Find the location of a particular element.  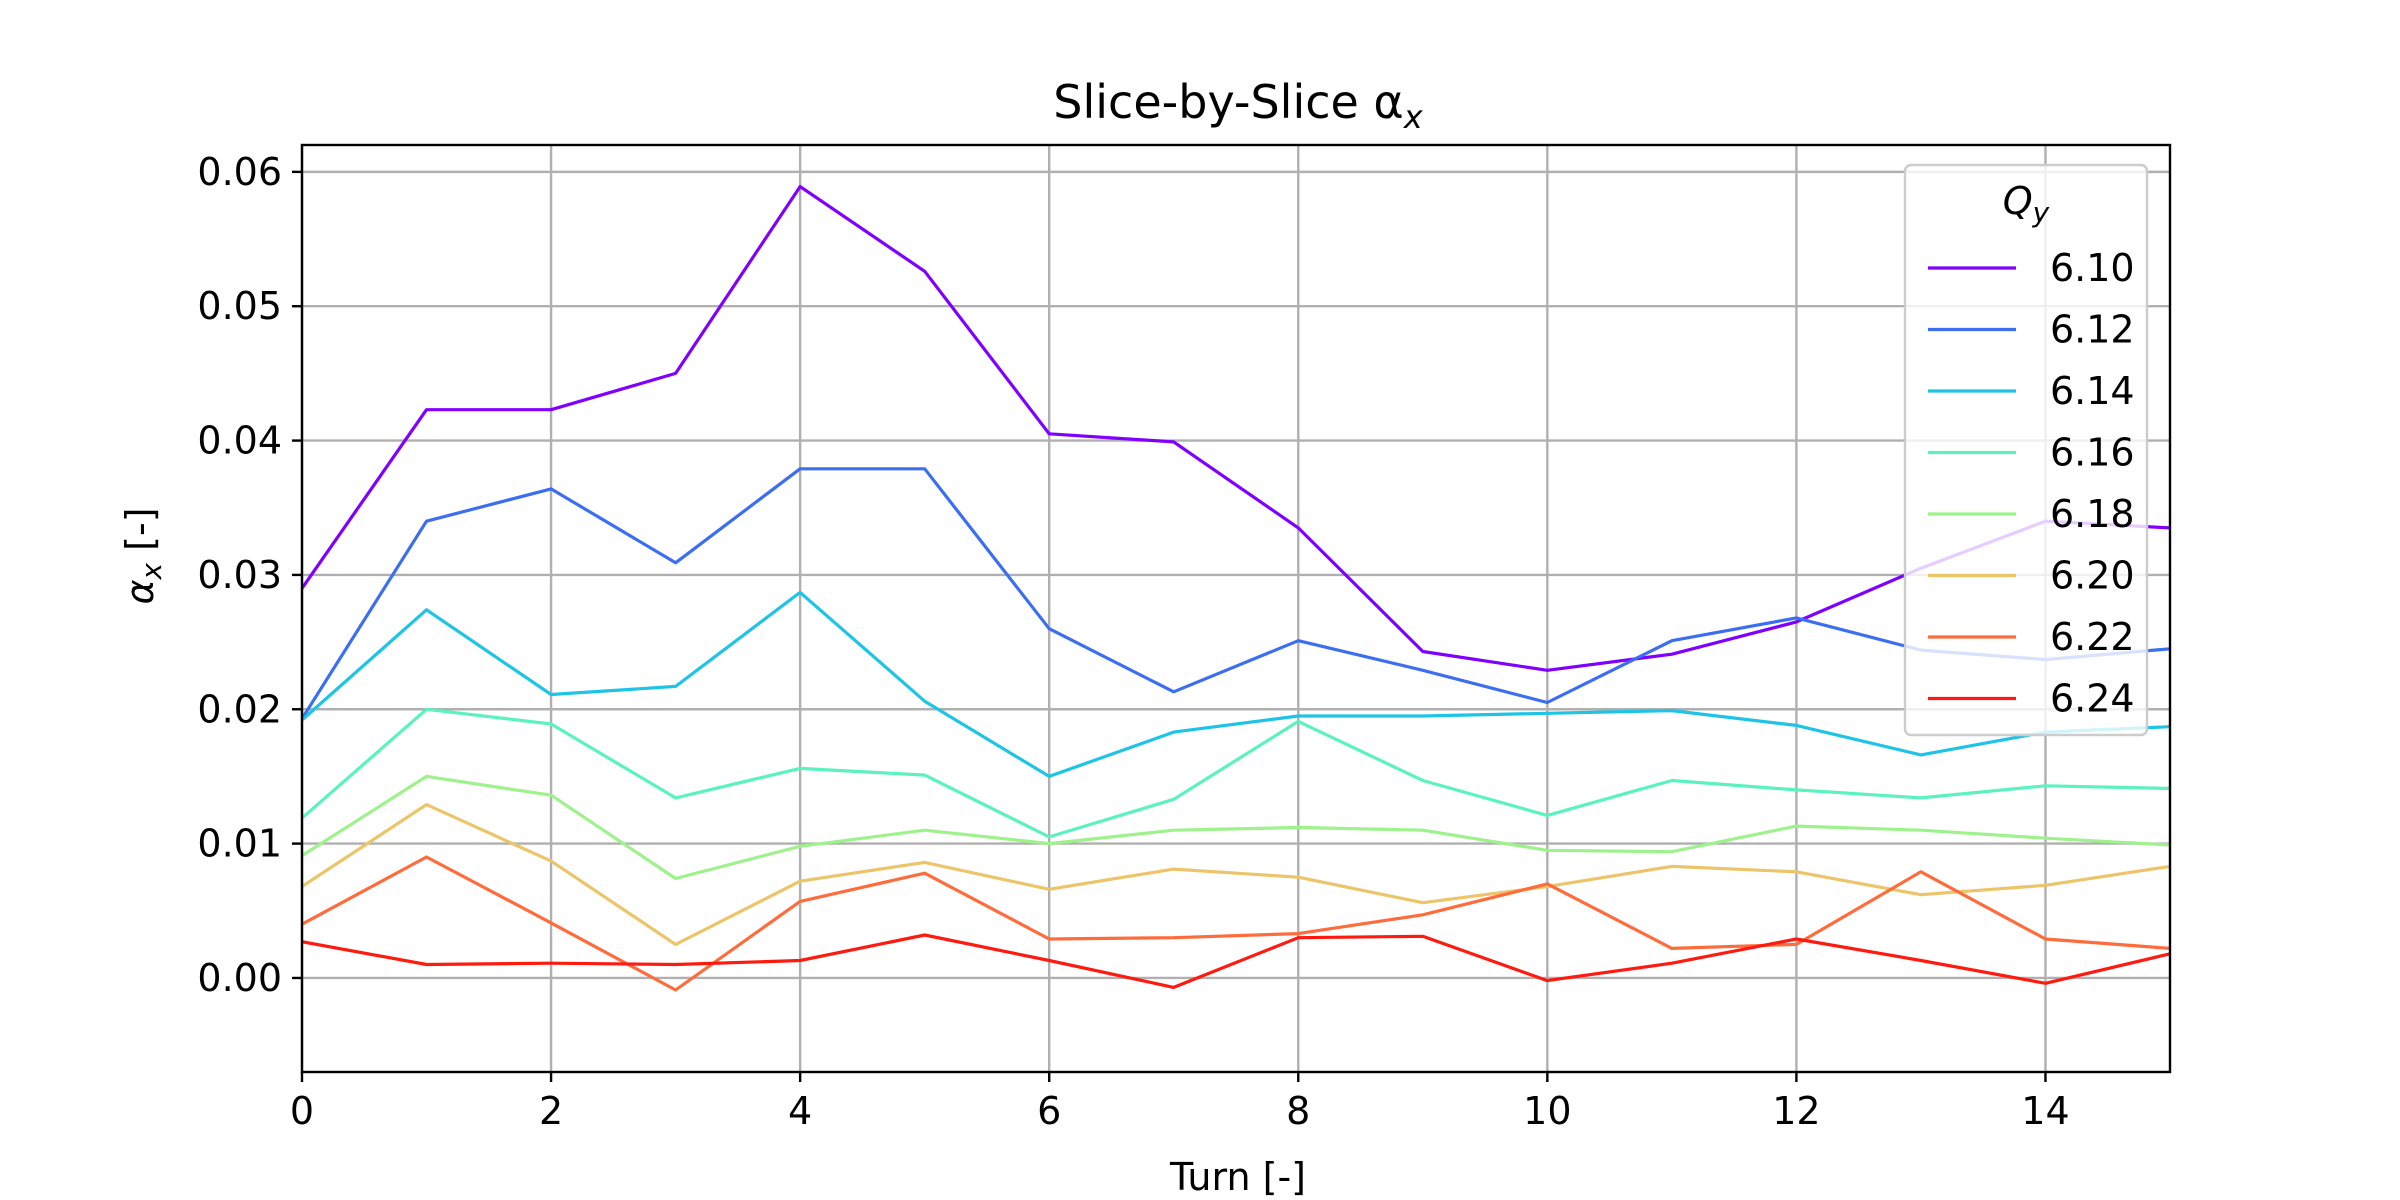

y-tick-label: 0.01 is located at coordinates (239, 844).